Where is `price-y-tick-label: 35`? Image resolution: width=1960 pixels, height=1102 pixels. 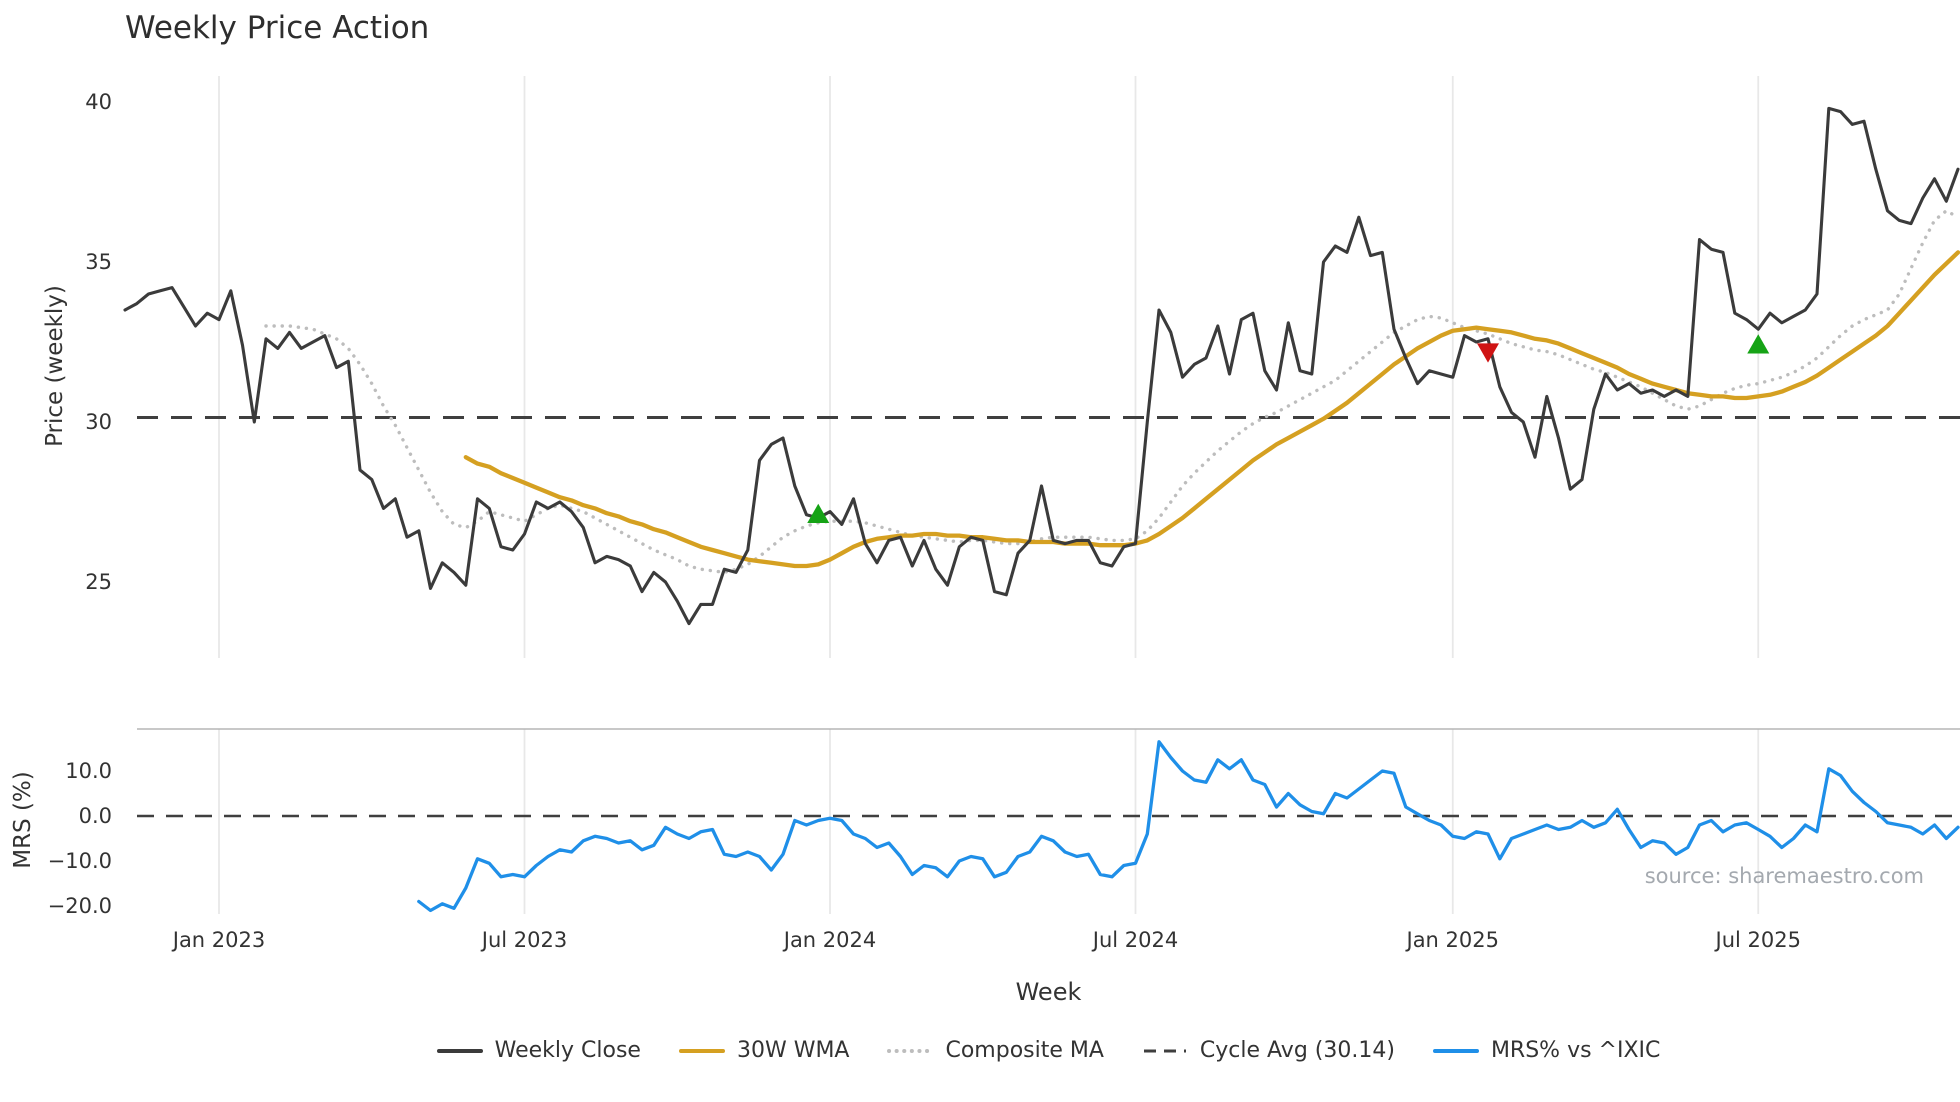 price-y-tick-label: 35 is located at coordinates (98, 262).